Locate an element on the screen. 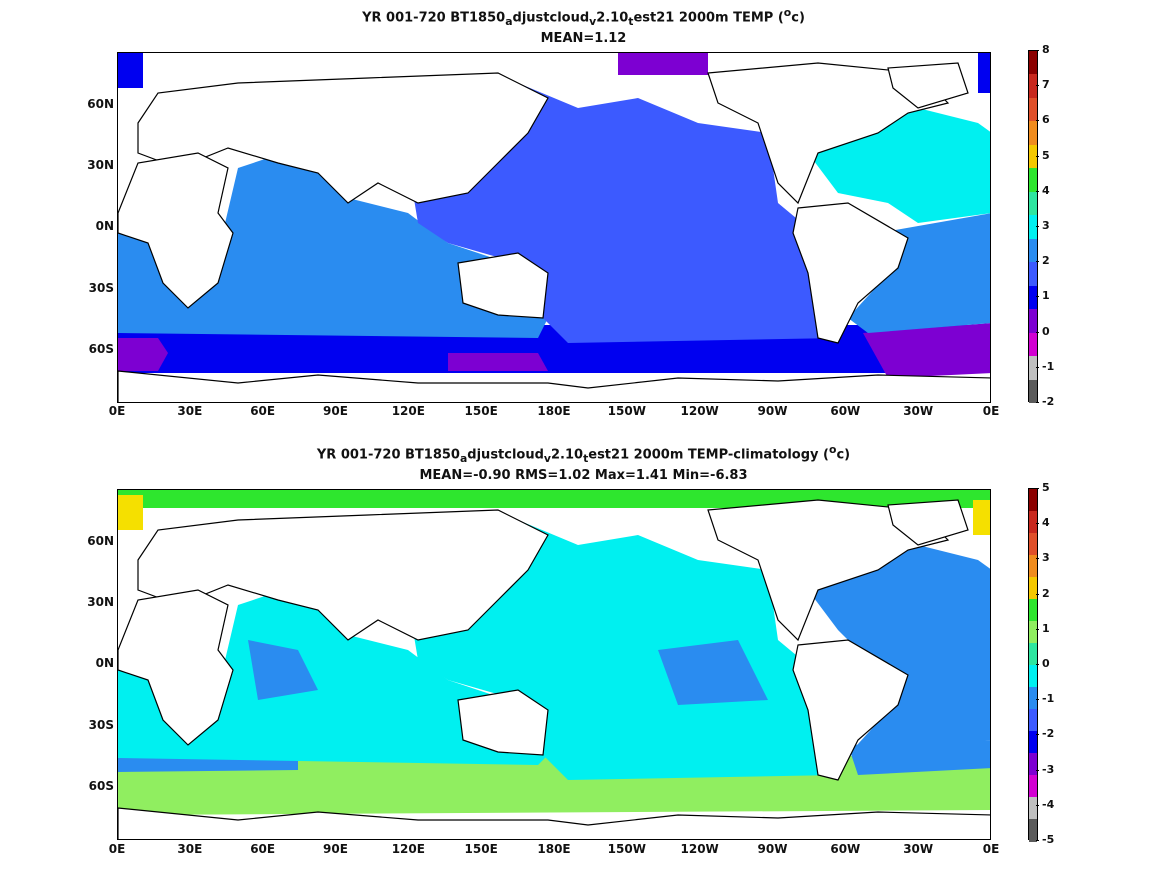  top-lat-label-0n: 0N is located at coordinates (104, 226).